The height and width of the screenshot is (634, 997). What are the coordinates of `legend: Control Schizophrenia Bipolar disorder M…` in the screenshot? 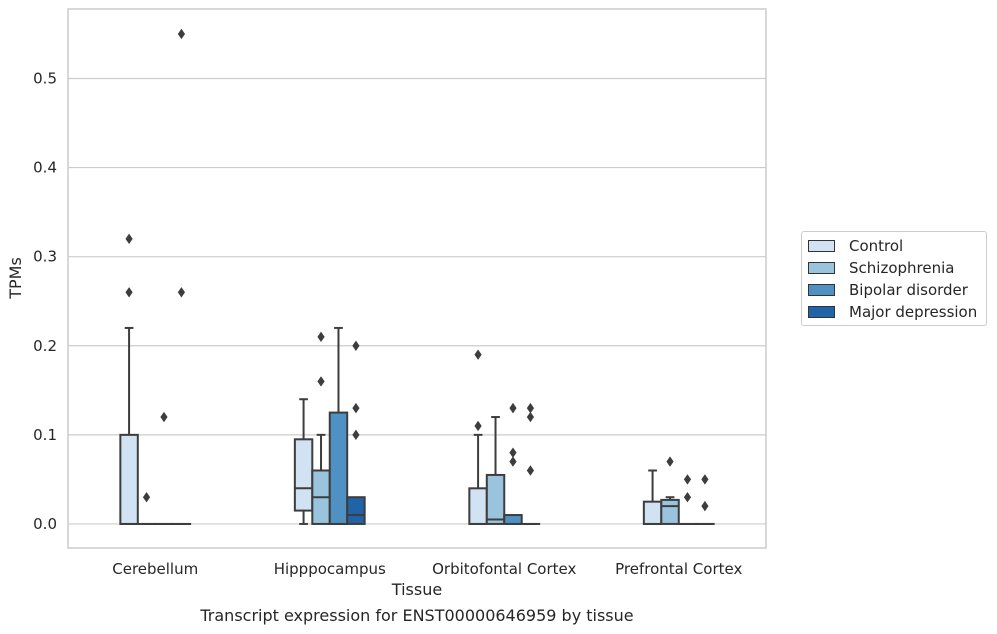 It's located at (894, 278).